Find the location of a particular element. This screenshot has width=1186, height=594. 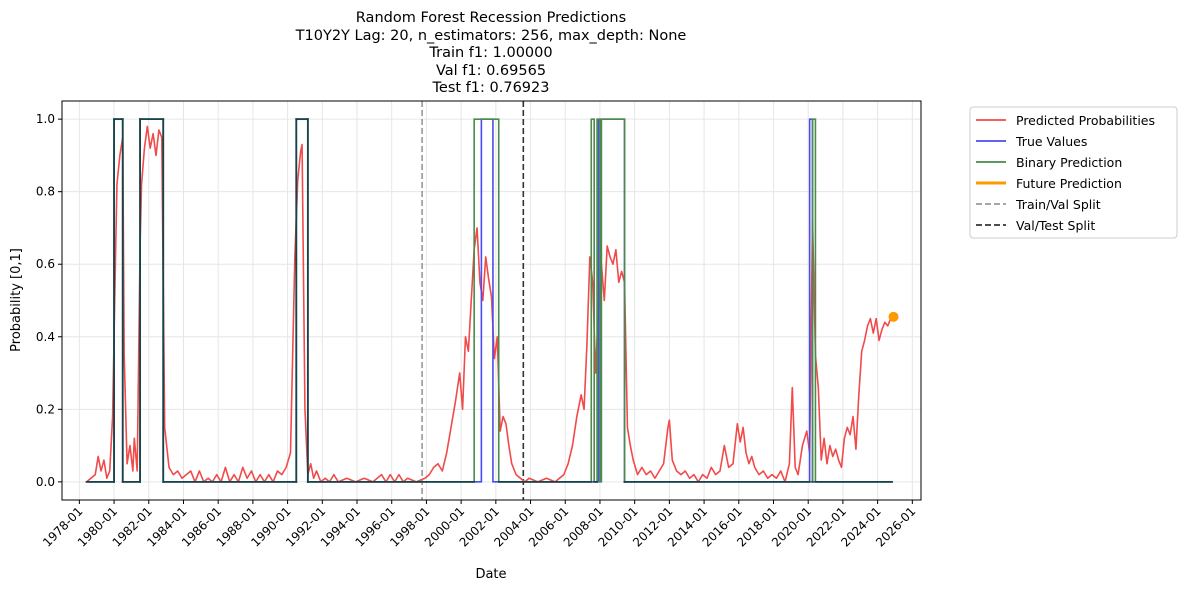

title-line-3: Train f1: 1.00000 is located at coordinates (490, 53).